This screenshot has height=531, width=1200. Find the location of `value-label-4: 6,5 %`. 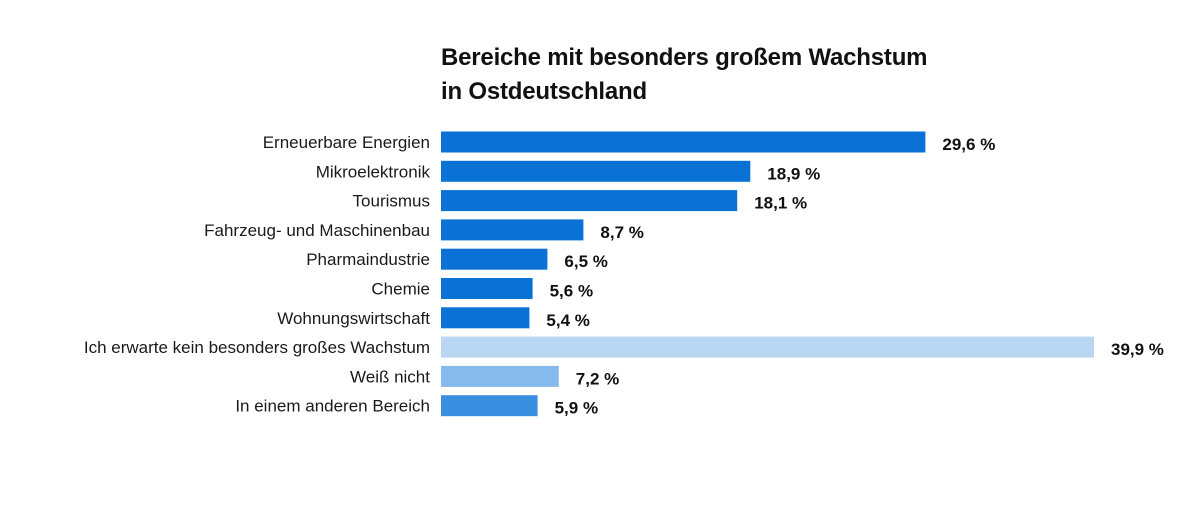

value-label-4: 6,5 % is located at coordinates (585, 261).